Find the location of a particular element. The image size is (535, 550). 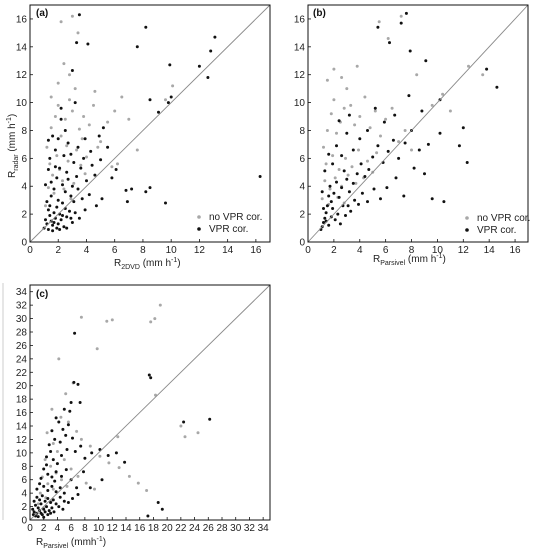

panel-b-y-tick-label: 12 is located at coordinates (300, 75).